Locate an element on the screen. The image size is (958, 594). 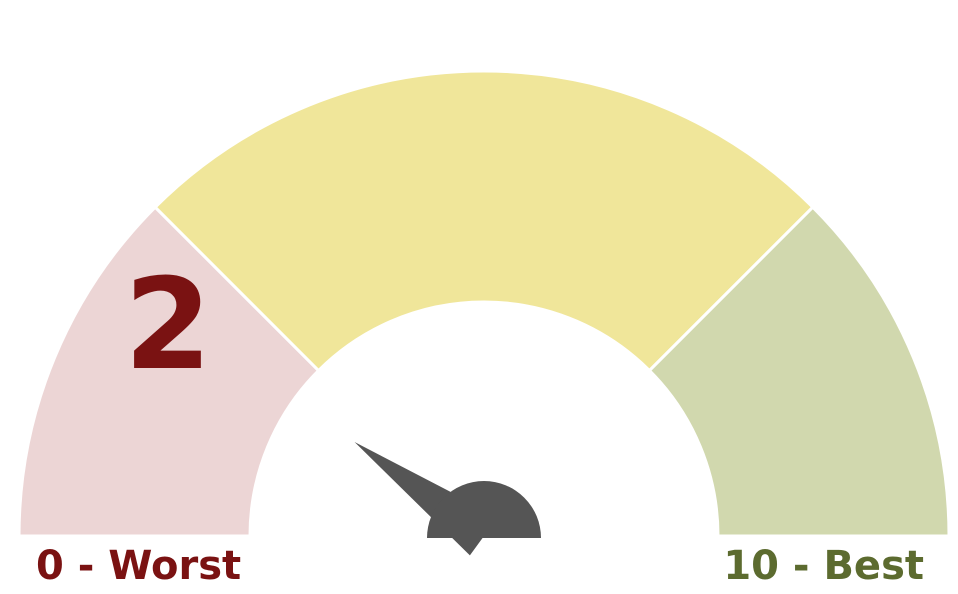
gauge-value: 2 is located at coordinates (168, 324).